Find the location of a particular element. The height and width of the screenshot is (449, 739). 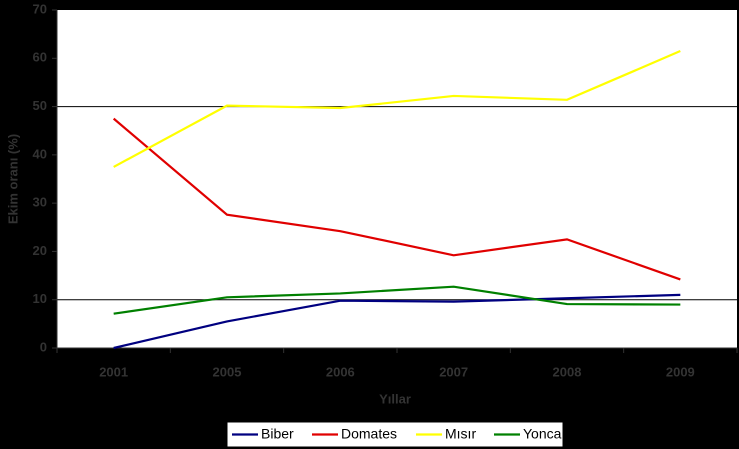

x-tick-label: 2001 is located at coordinates (113, 371).